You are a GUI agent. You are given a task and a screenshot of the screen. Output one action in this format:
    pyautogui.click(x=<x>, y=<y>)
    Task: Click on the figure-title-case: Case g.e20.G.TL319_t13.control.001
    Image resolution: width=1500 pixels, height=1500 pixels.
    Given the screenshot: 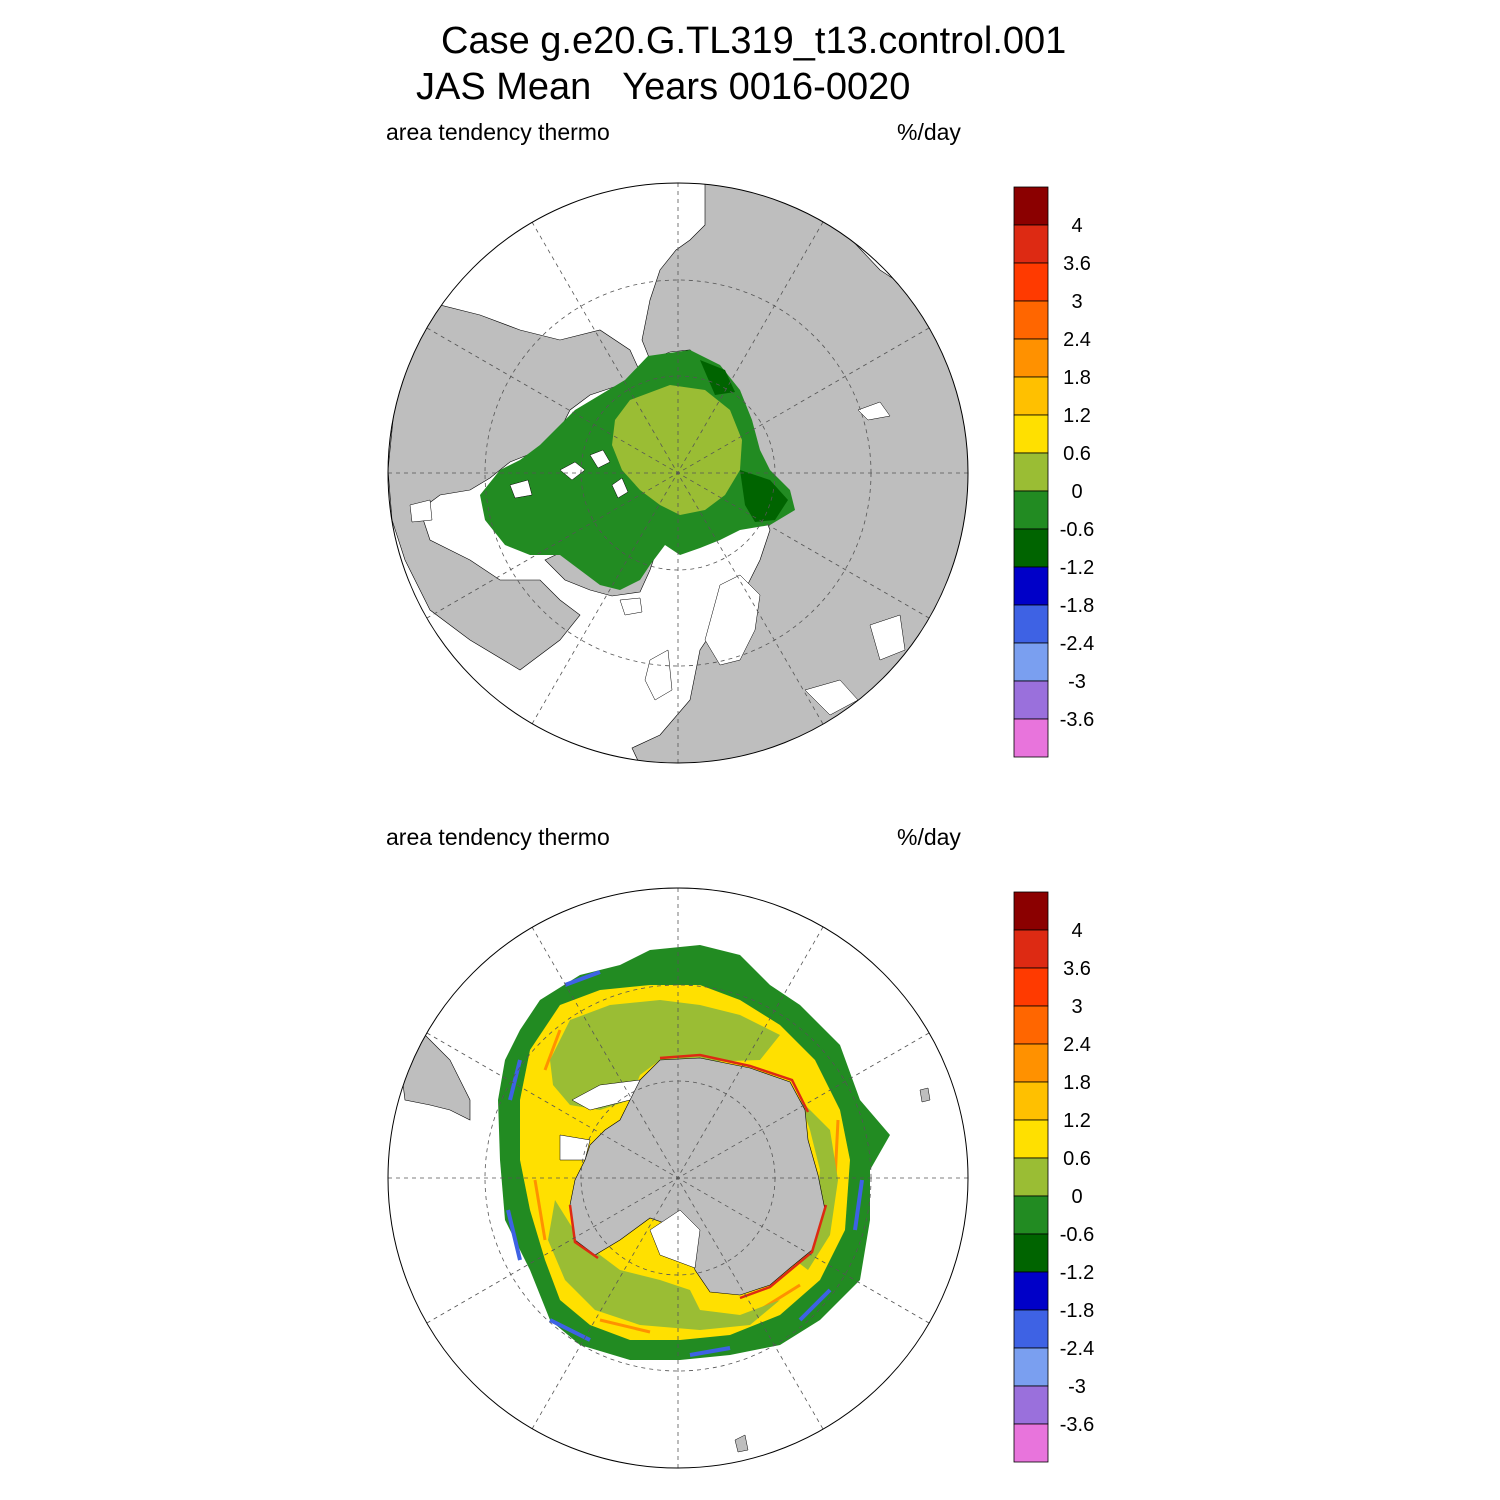 What is the action you would take?
    pyautogui.click(x=754, y=41)
    